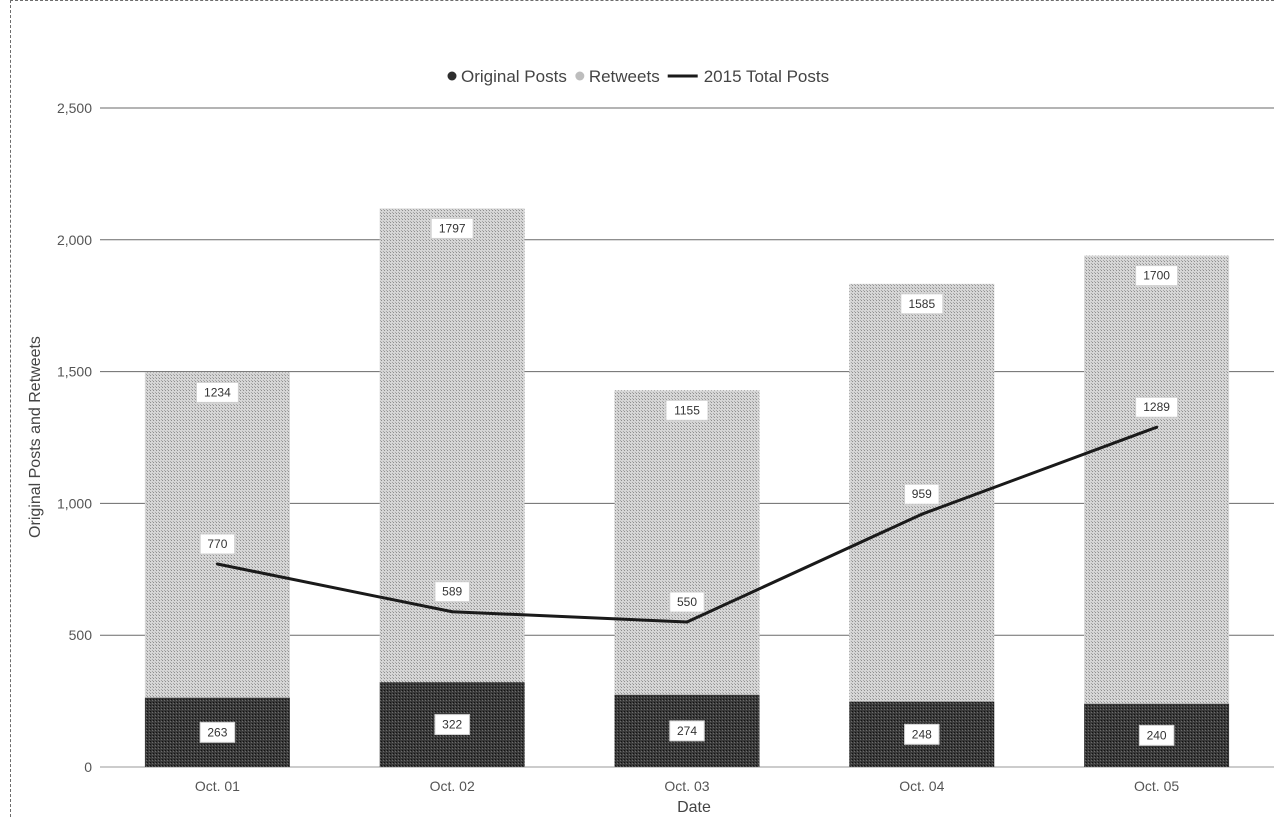 Image resolution: width=1274 pixels, height=817 pixels. I want to click on data-label-text: 274, so click(687, 731).